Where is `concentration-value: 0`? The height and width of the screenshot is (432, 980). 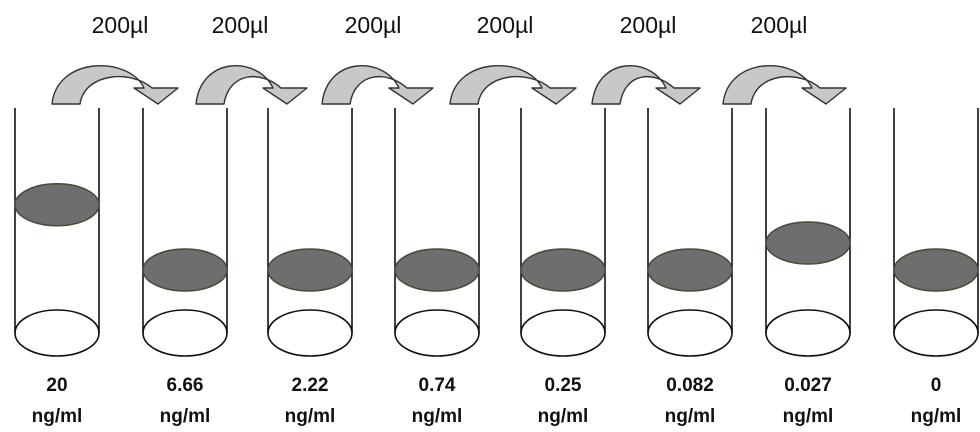 concentration-value: 0 is located at coordinates (936, 385).